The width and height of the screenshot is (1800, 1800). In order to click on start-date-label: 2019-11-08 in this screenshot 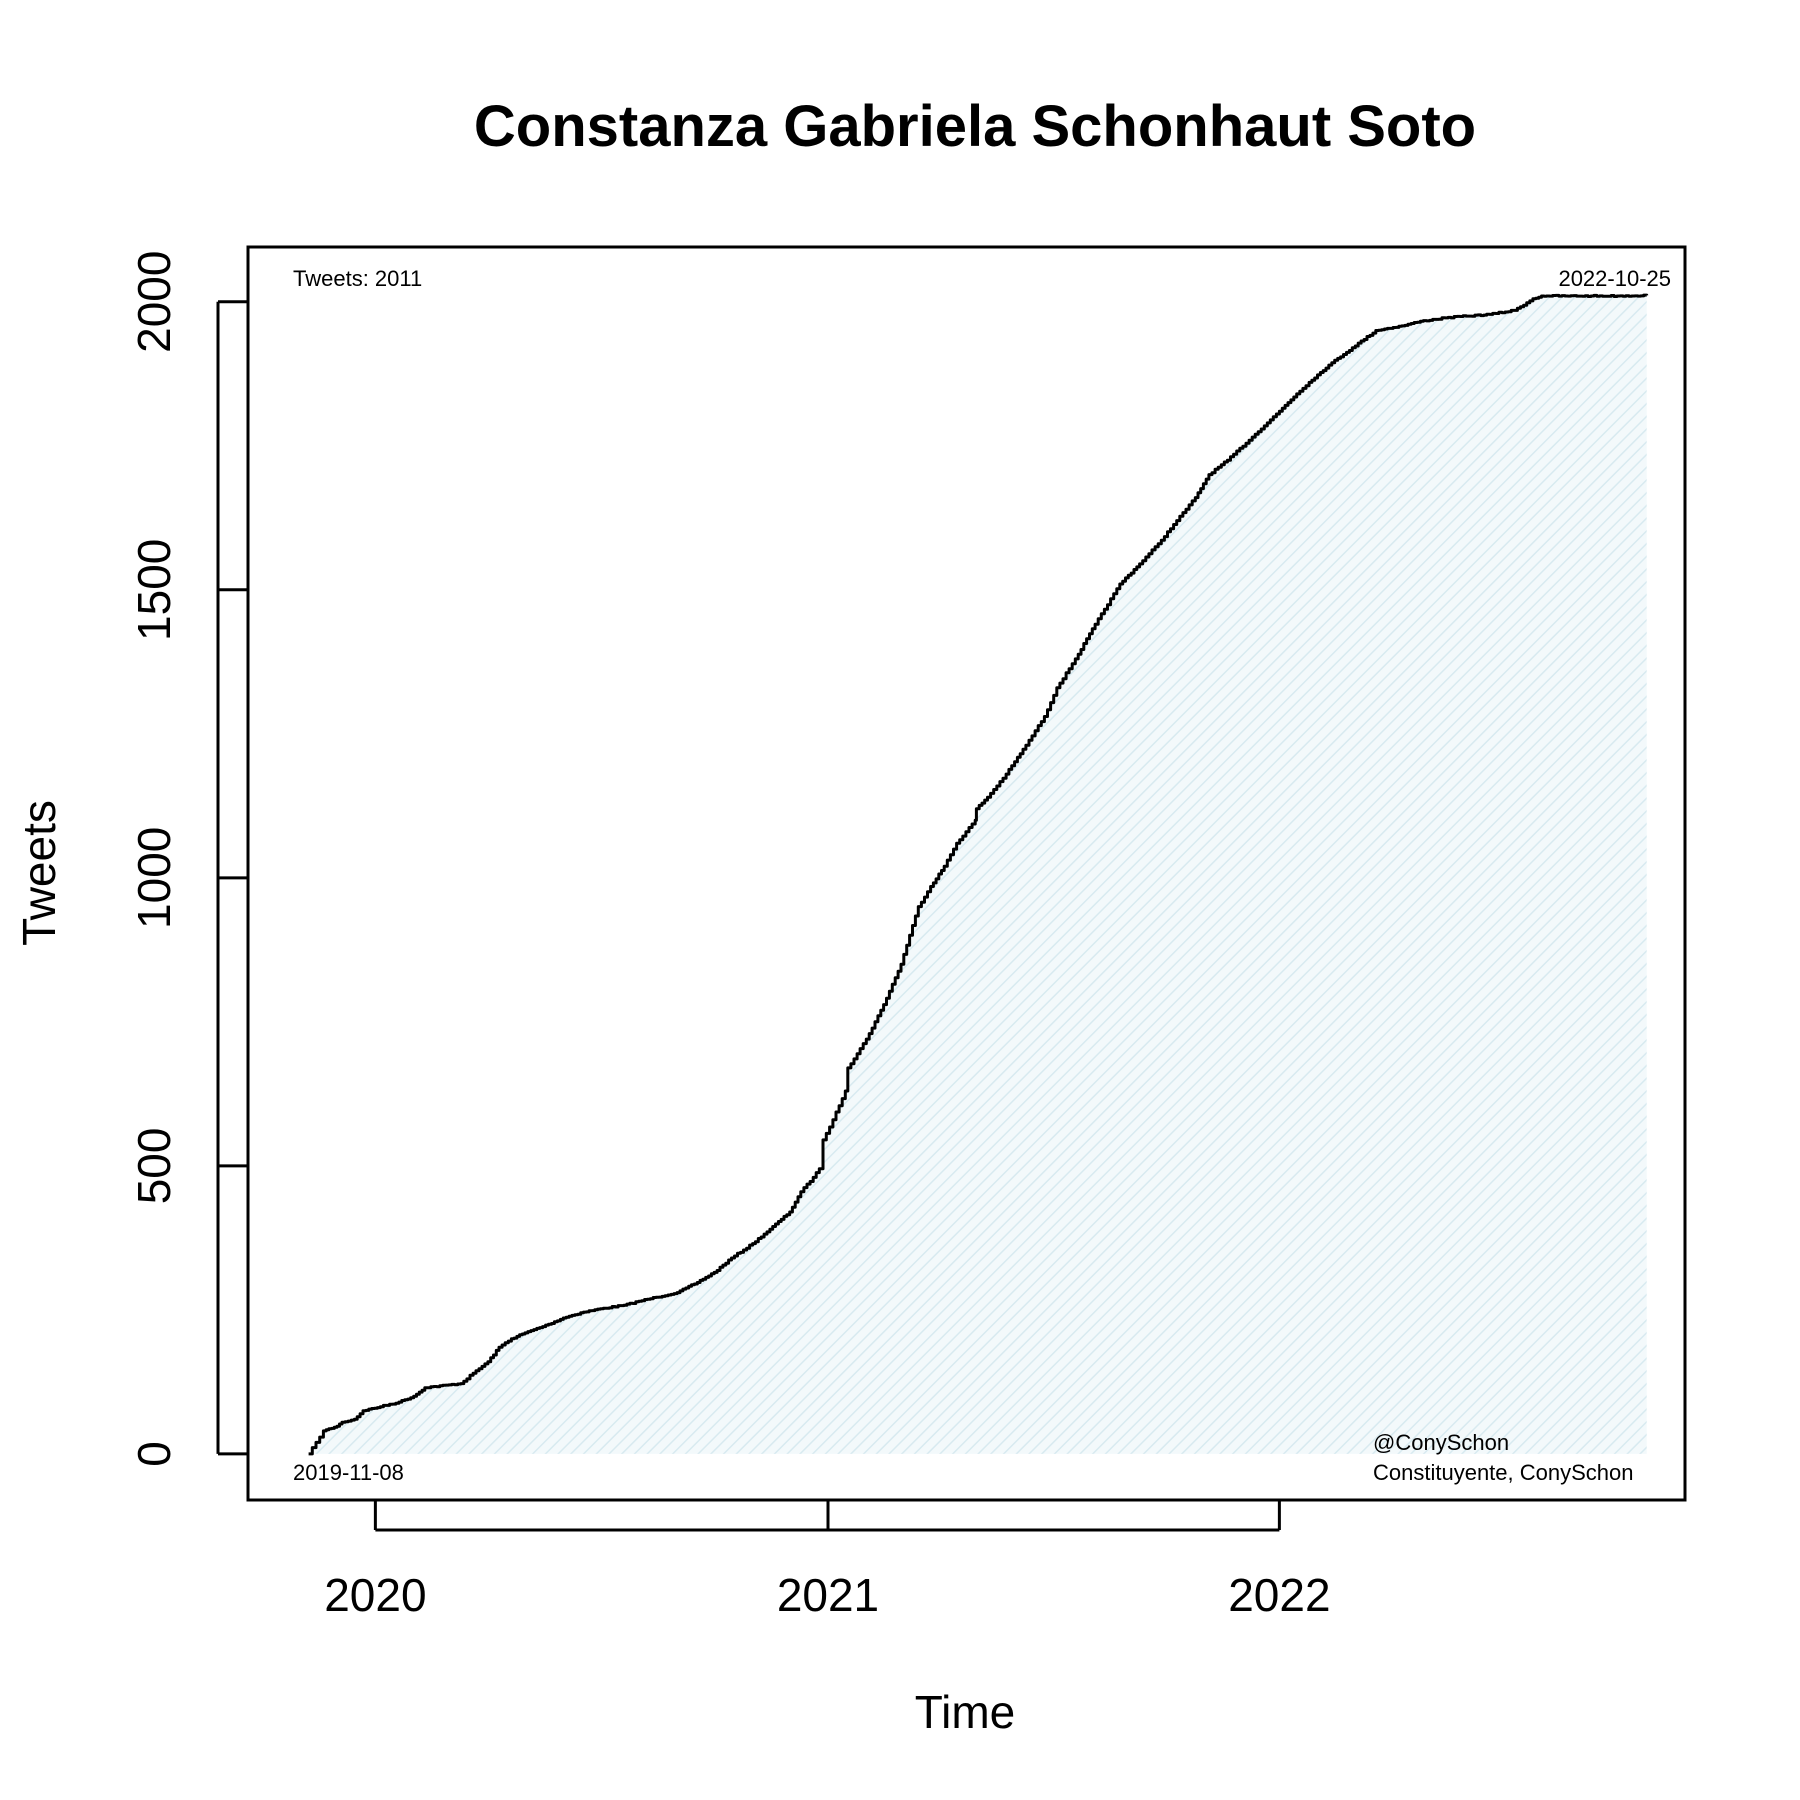, I will do `click(348, 1472)`.